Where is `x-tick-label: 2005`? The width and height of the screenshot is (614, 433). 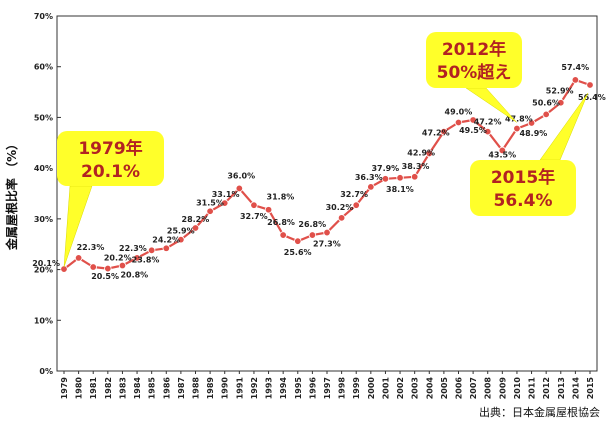
x-tick-label: 2005 is located at coordinates (444, 388).